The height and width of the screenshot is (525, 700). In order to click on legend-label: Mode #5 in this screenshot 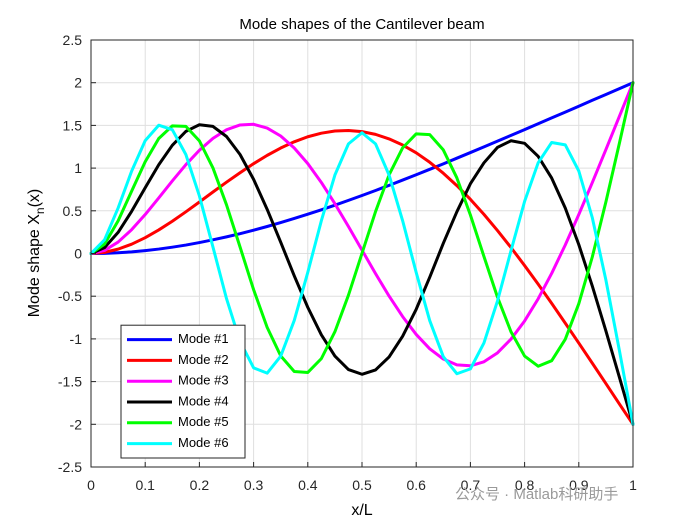, I will do `click(203, 421)`.